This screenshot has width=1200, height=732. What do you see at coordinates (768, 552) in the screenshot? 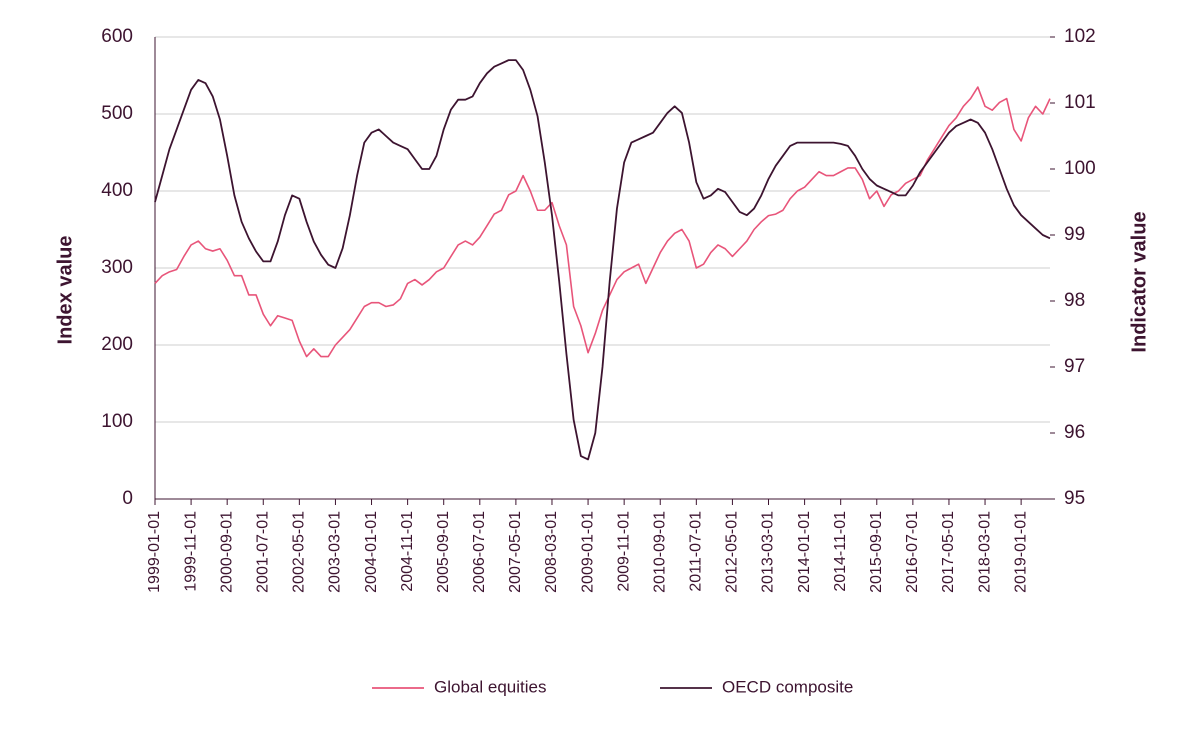
I see `x-tick-label: 2013-03-01` at bounding box center [768, 552].